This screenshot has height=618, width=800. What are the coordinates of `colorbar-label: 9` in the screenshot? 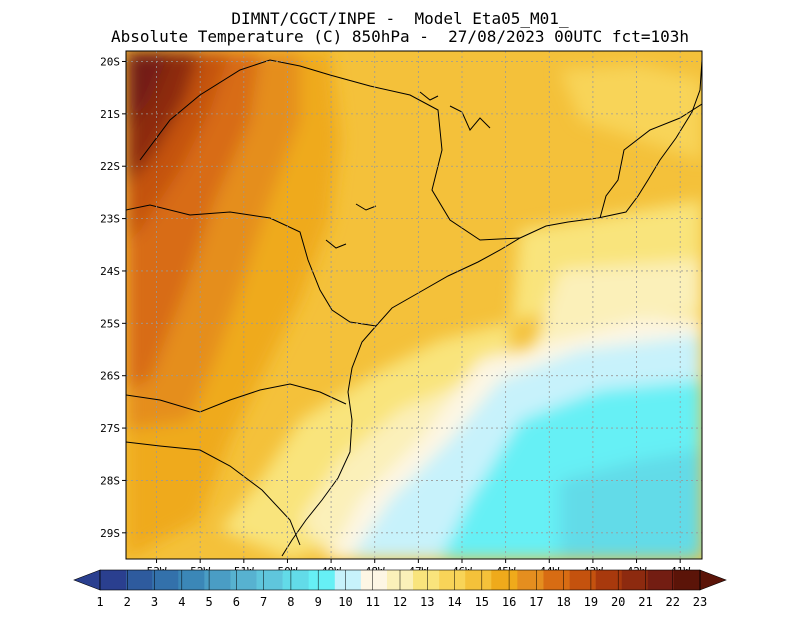 It's located at (318, 602).